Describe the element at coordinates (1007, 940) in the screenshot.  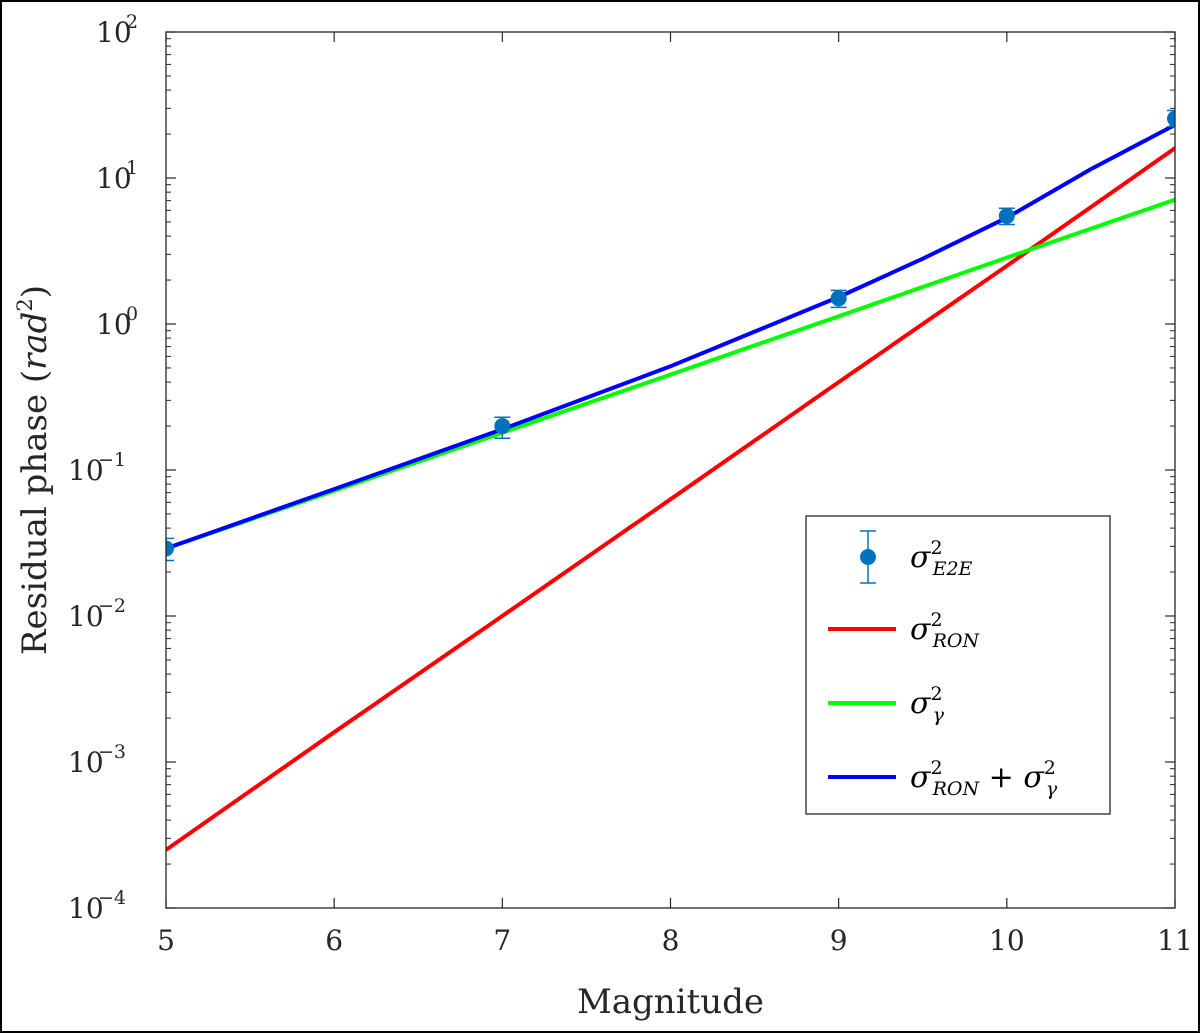
I see `x-tick-label: 10` at that location.